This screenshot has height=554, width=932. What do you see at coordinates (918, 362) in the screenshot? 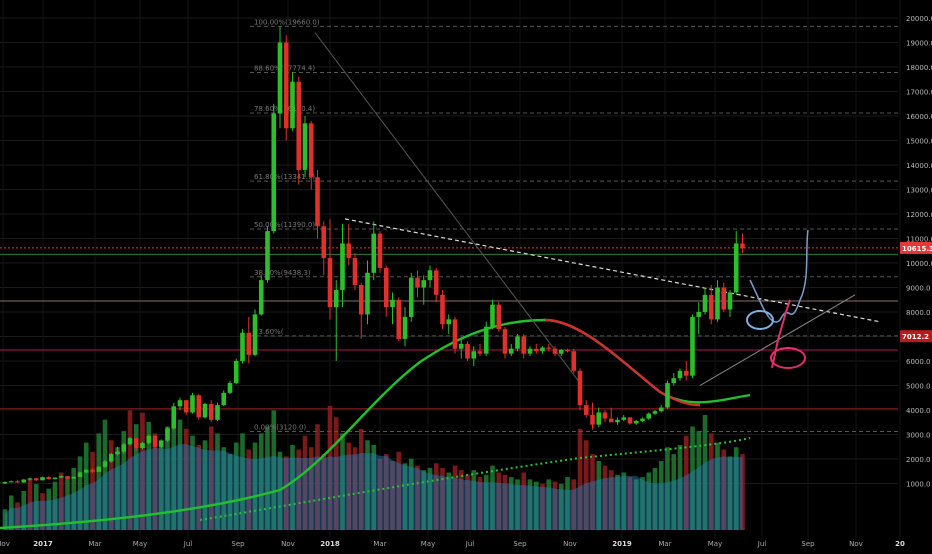
I see `y-tick-label: 6000.0` at bounding box center [918, 362].